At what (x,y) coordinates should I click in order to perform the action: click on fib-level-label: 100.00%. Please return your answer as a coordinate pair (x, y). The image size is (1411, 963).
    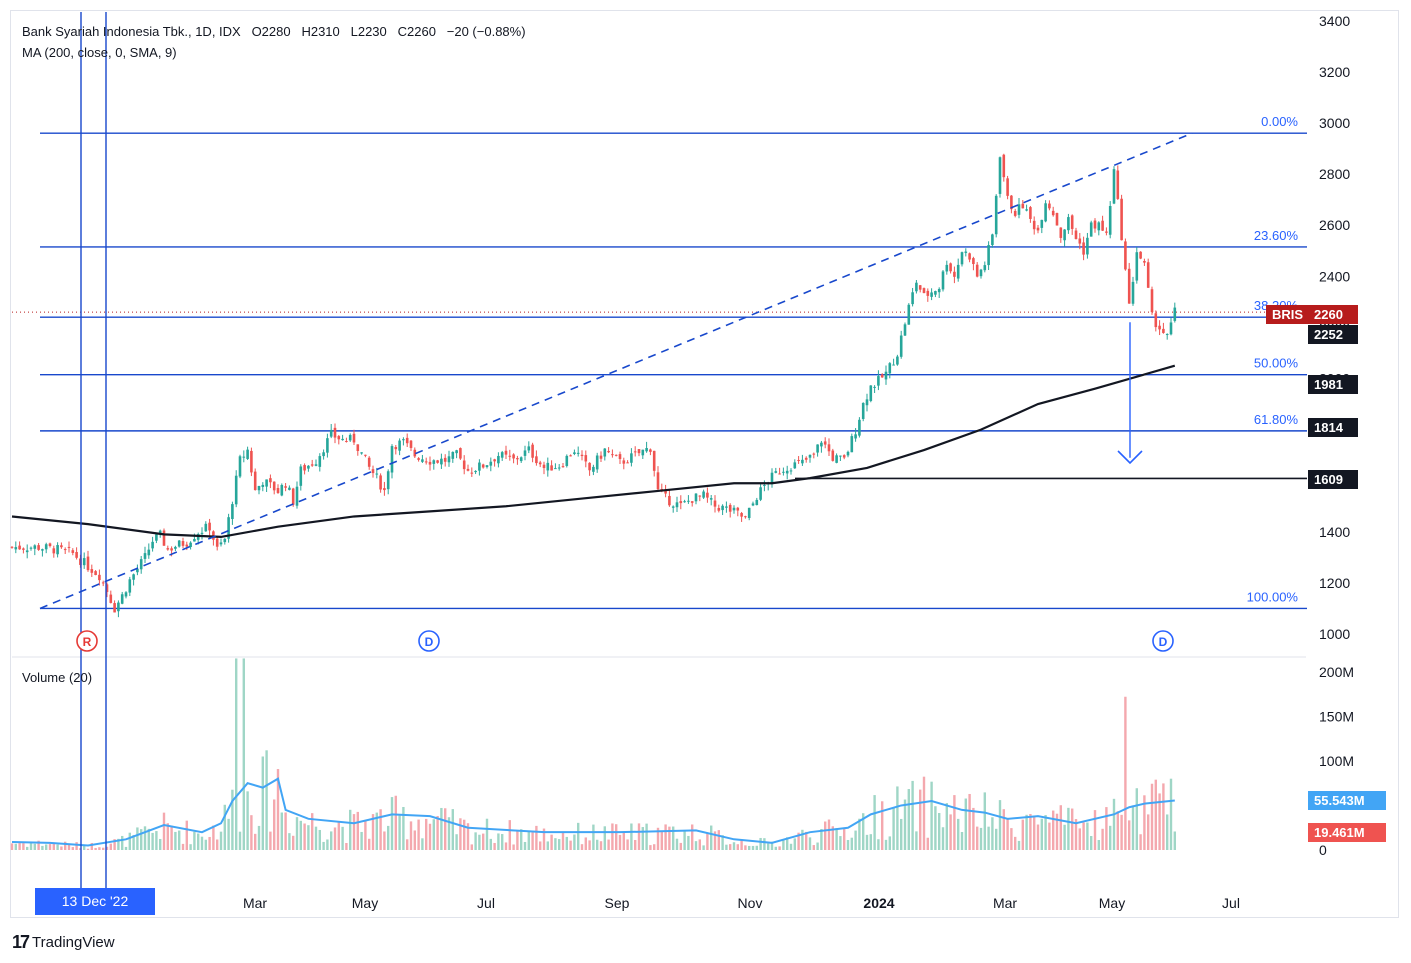
    Looking at the image, I should click on (1273, 596).